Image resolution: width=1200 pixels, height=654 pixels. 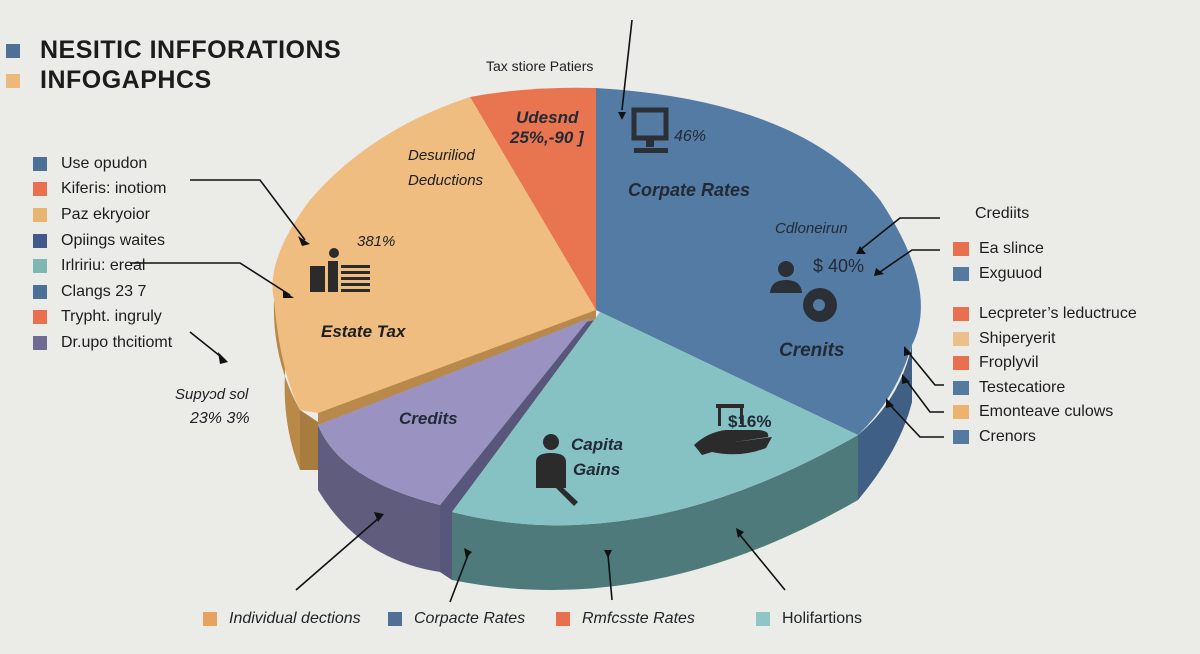 I want to click on legend-item: Dr.upo thcitiomt, so click(x=102, y=343).